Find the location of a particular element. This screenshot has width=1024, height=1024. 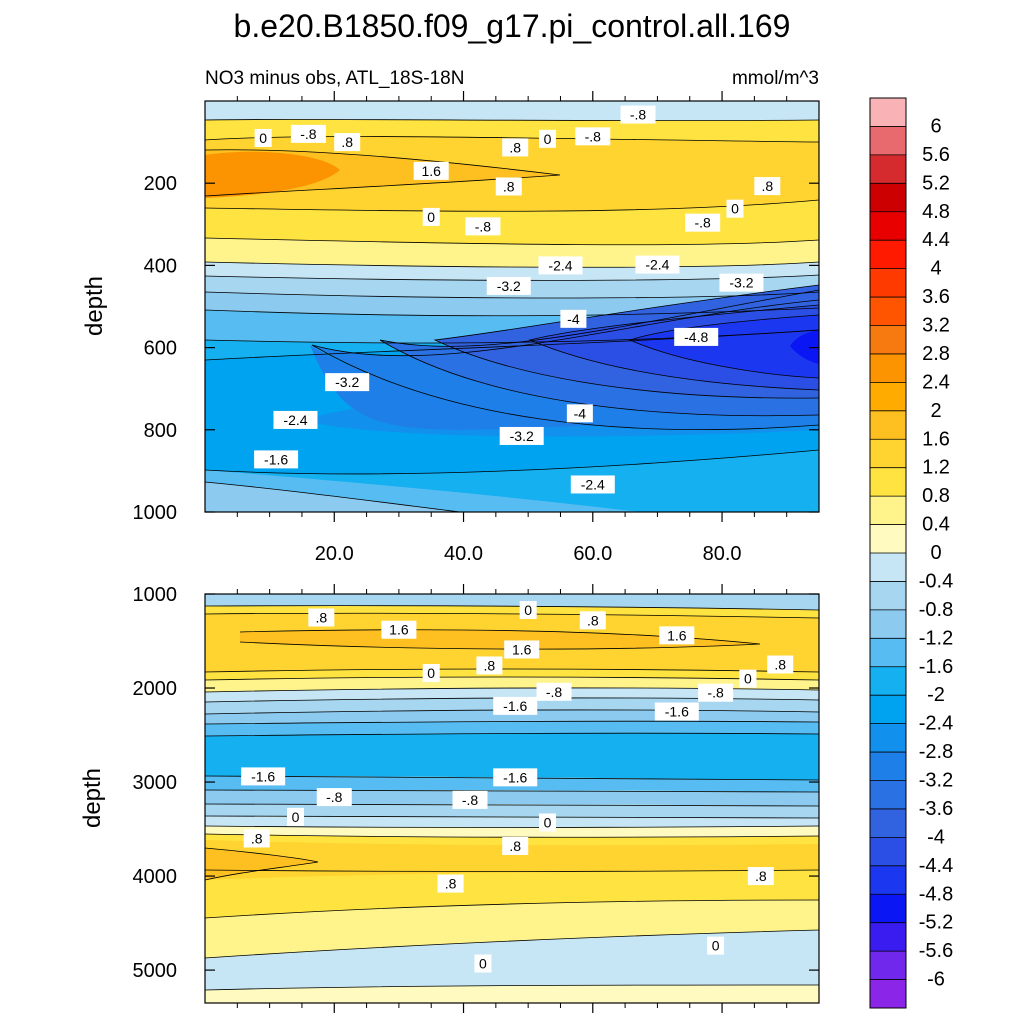

colorbar-label: 0.8 is located at coordinates (936, 496).